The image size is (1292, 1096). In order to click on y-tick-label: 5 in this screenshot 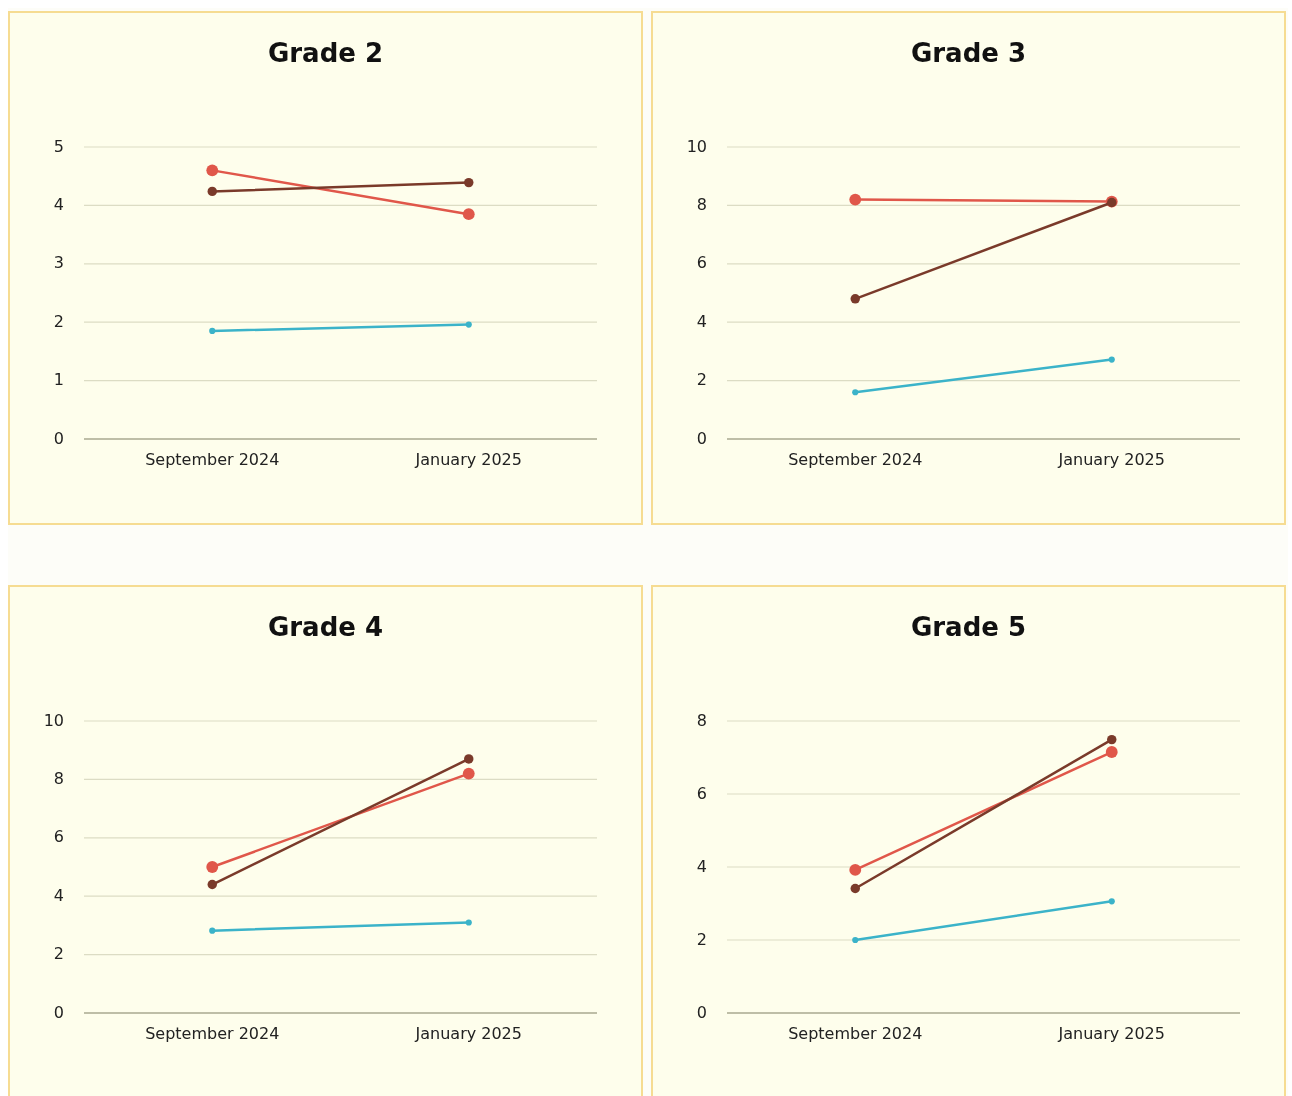, I will do `click(58, 146)`.